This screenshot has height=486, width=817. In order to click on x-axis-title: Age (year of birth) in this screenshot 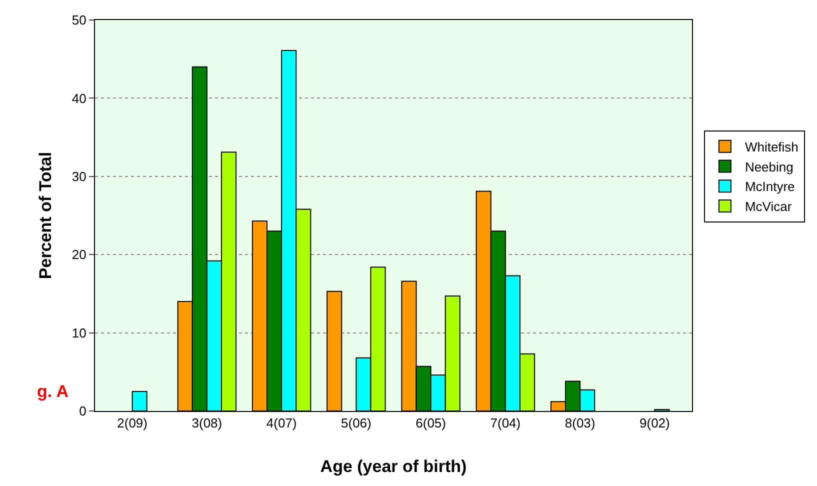, I will do `click(393, 466)`.